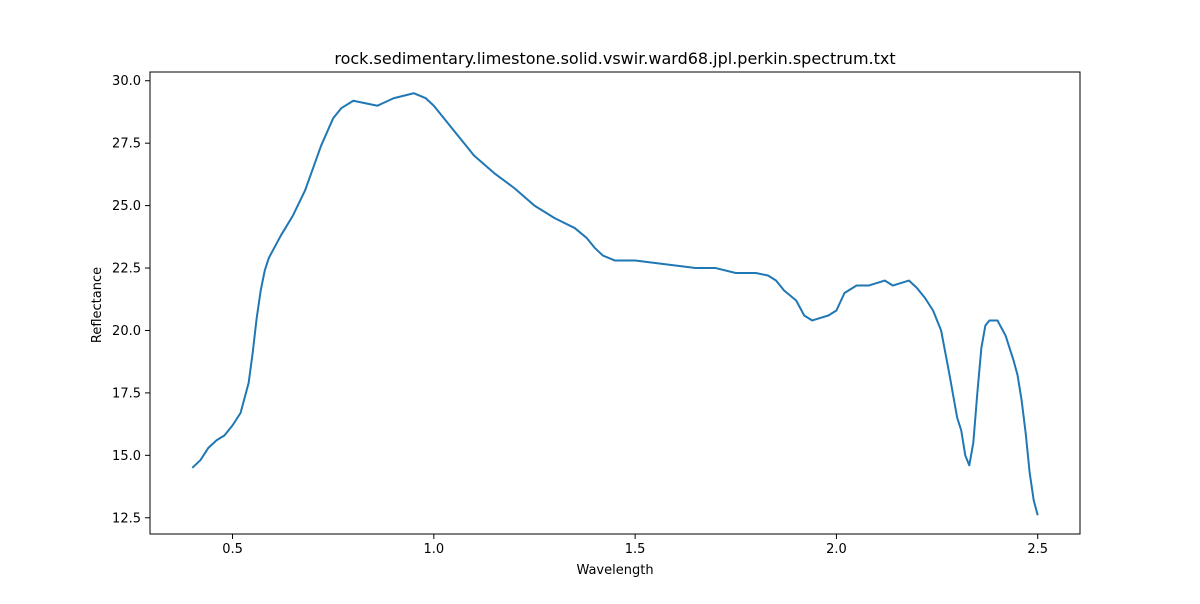 Image resolution: width=1200 pixels, height=604 pixels. I want to click on x-tick-label: 0.5, so click(232, 549).